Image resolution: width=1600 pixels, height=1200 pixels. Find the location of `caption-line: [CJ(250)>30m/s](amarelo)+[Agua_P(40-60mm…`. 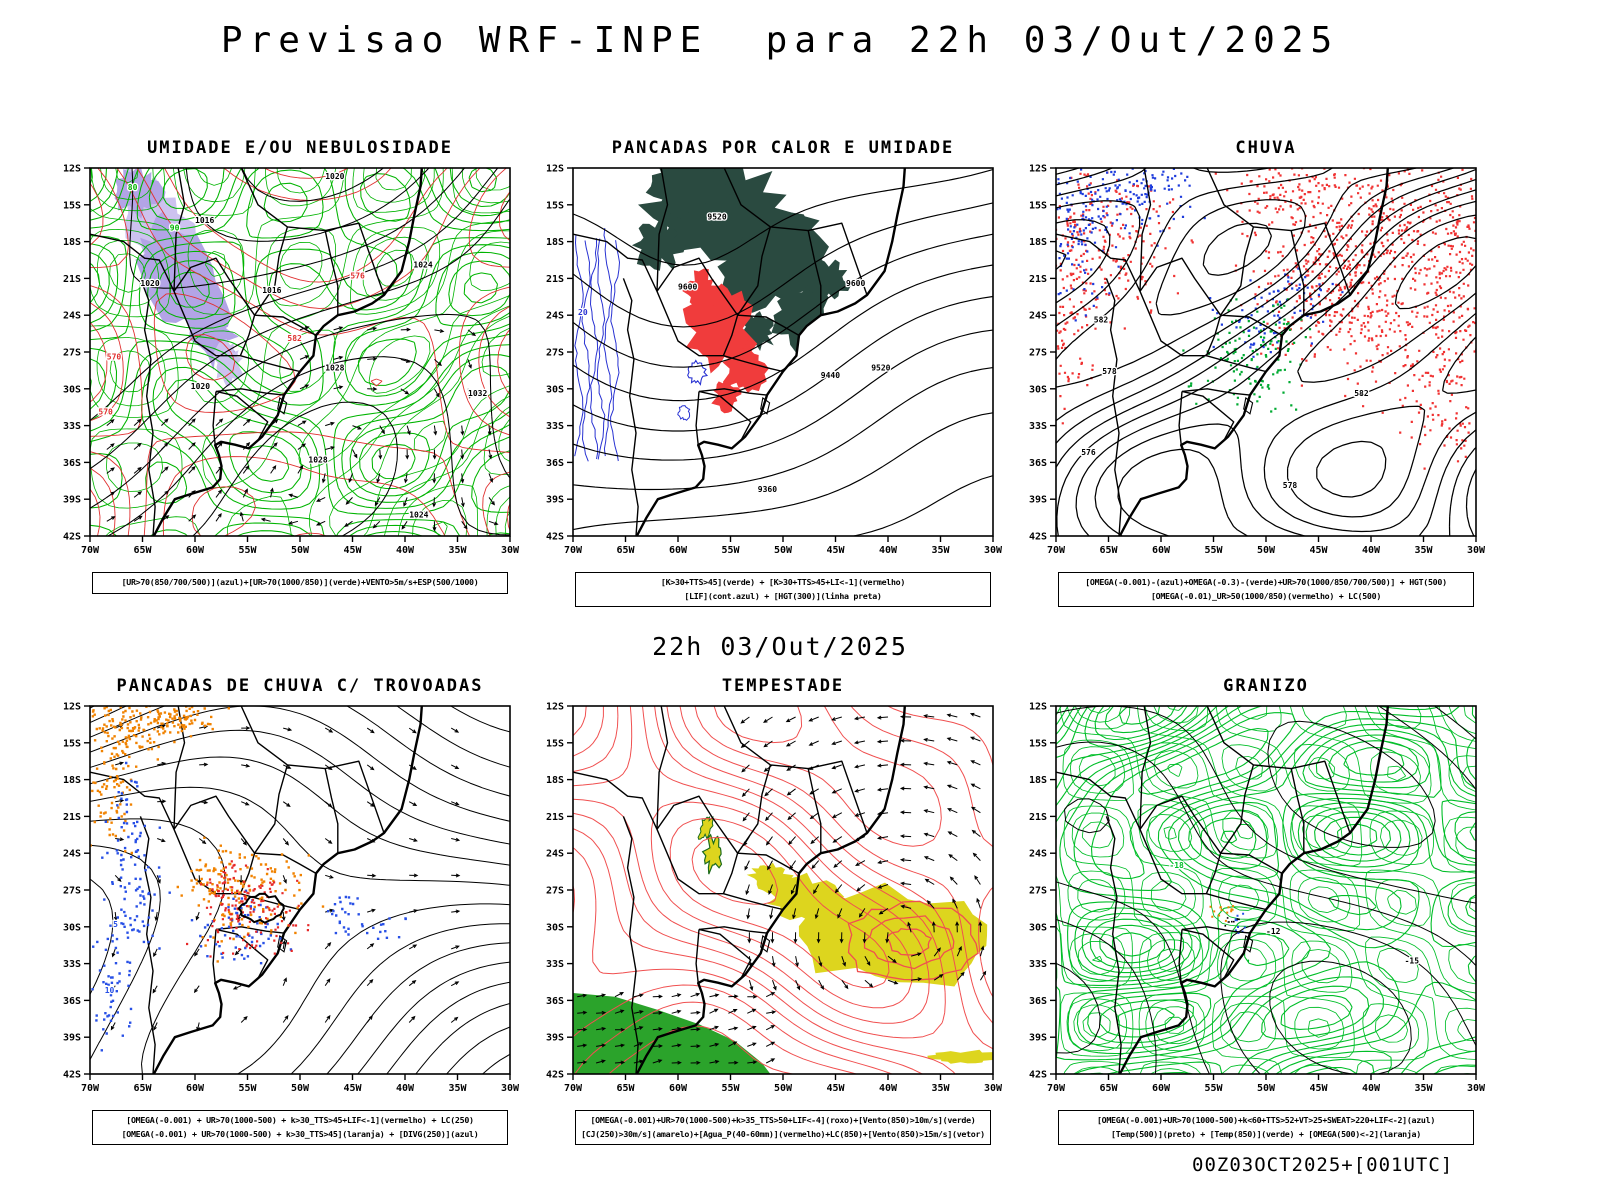

caption-line: [CJ(250)>30m/s](amarelo)+[Agua_P(40-60mm… is located at coordinates (783, 1133).